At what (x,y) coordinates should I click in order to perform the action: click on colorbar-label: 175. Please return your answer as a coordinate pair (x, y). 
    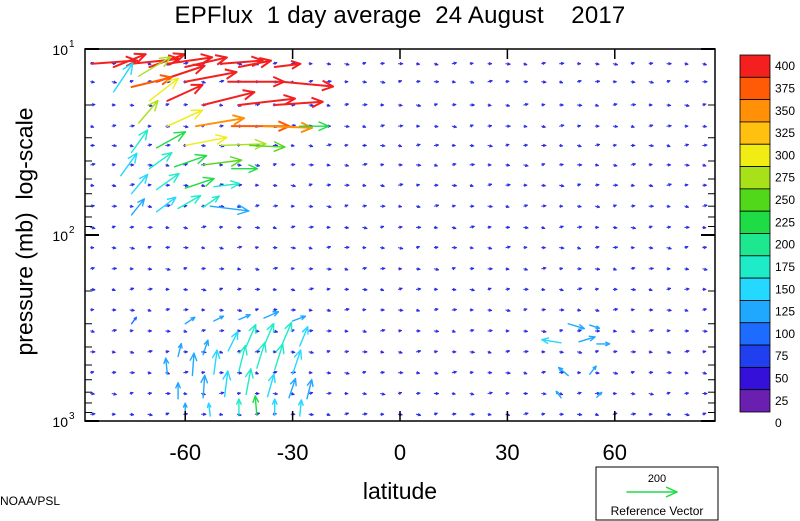
    Looking at the image, I should click on (785, 267).